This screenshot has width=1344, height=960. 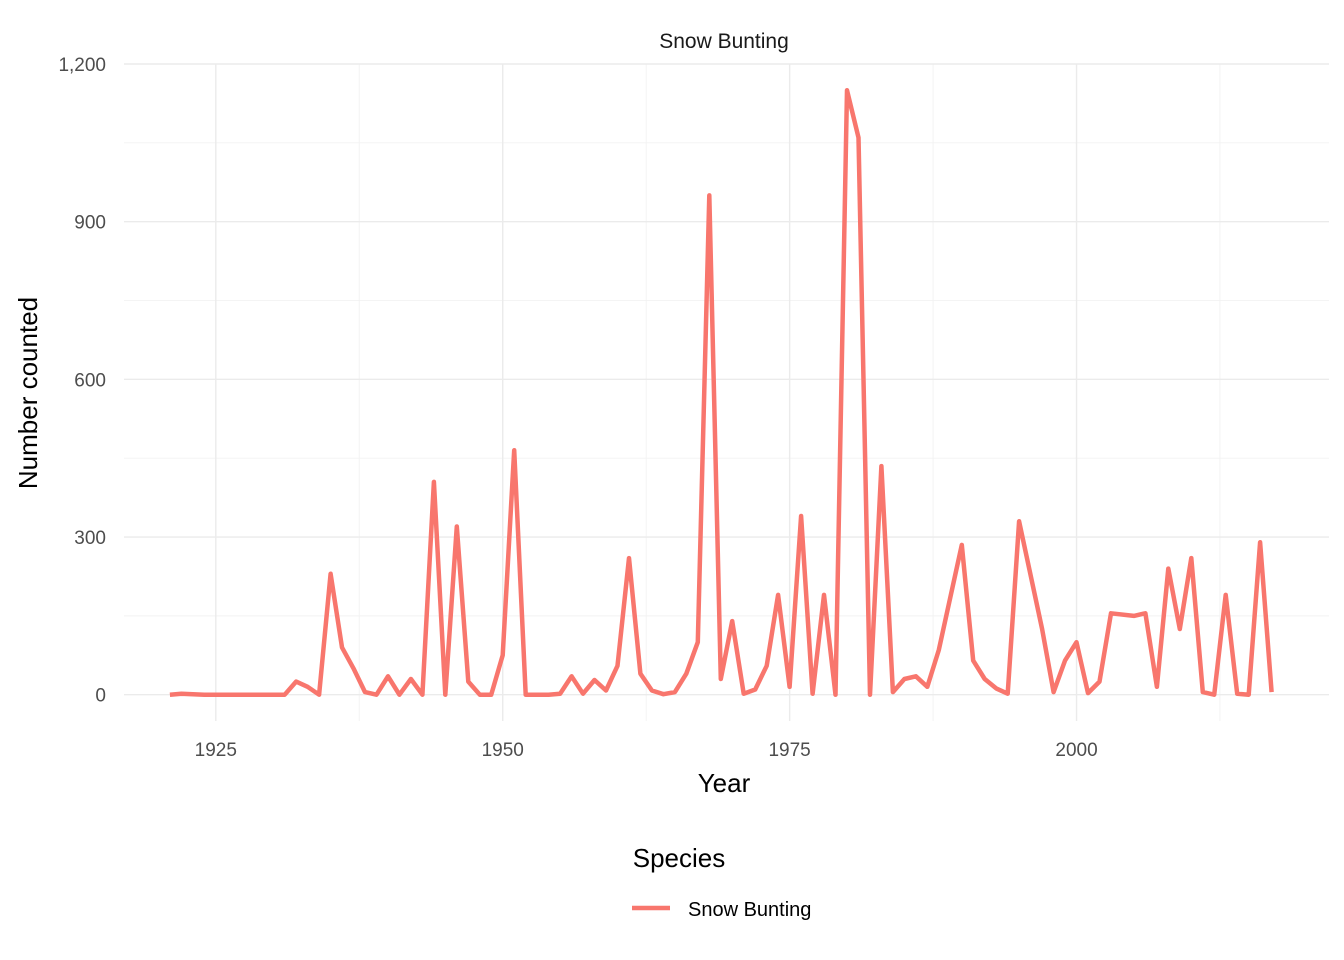 What do you see at coordinates (789, 750) in the screenshot?
I see `x-tick-label-2: 1975` at bounding box center [789, 750].